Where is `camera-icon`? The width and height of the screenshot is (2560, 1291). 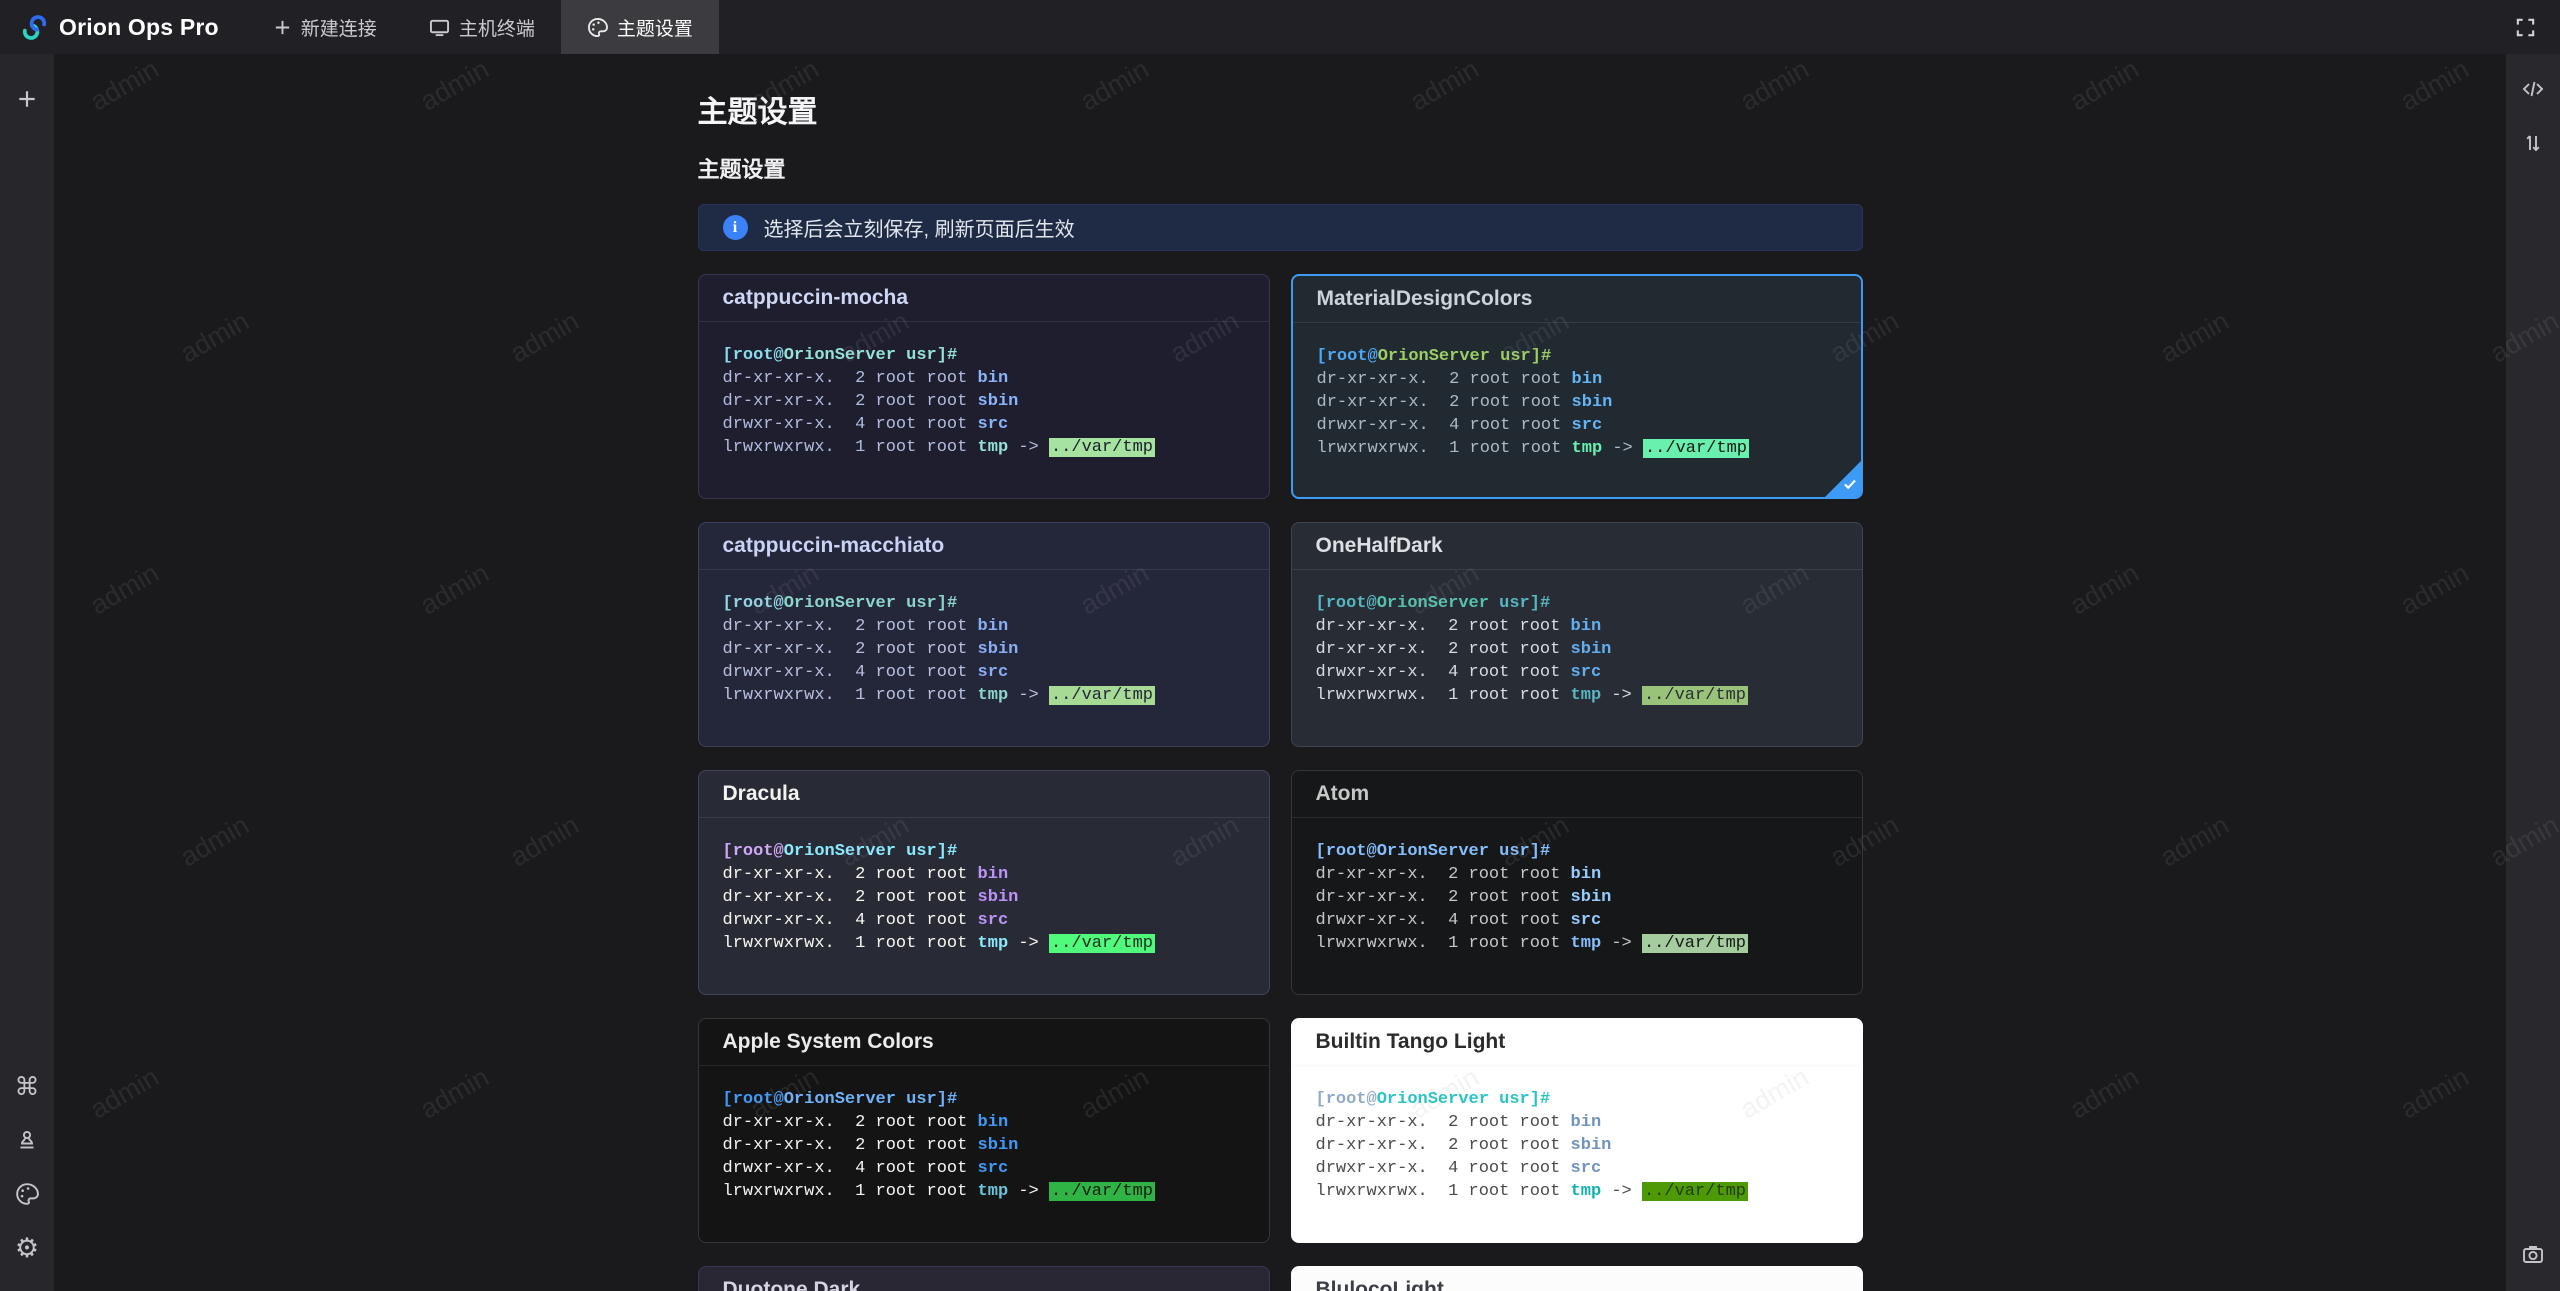 camera-icon is located at coordinates (2533, 1254).